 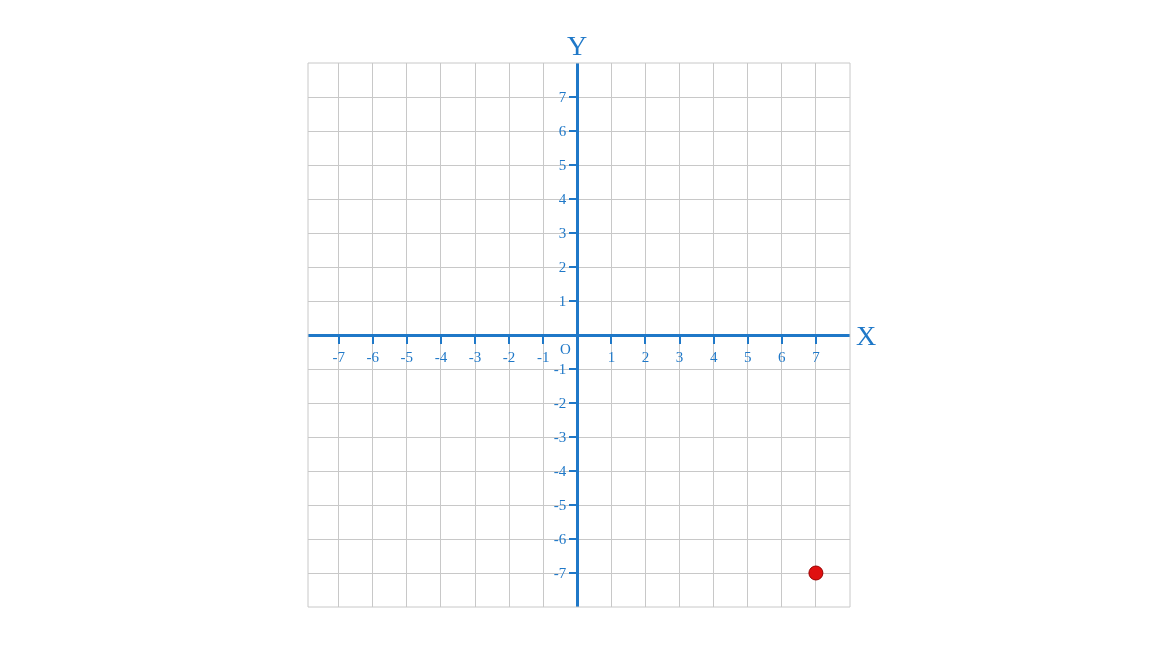 I want to click on x-tick-label: 5, so click(x=747, y=357).